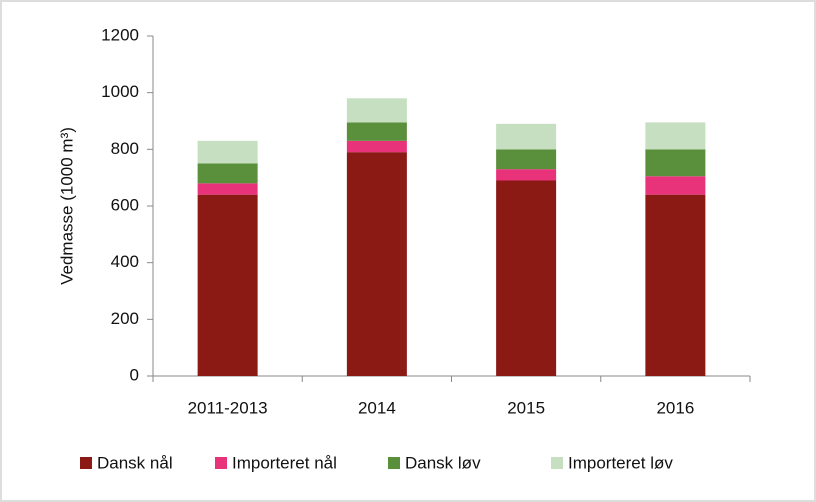  Describe the element at coordinates (125, 318) in the screenshot. I see `y-tick-label: 200` at that location.